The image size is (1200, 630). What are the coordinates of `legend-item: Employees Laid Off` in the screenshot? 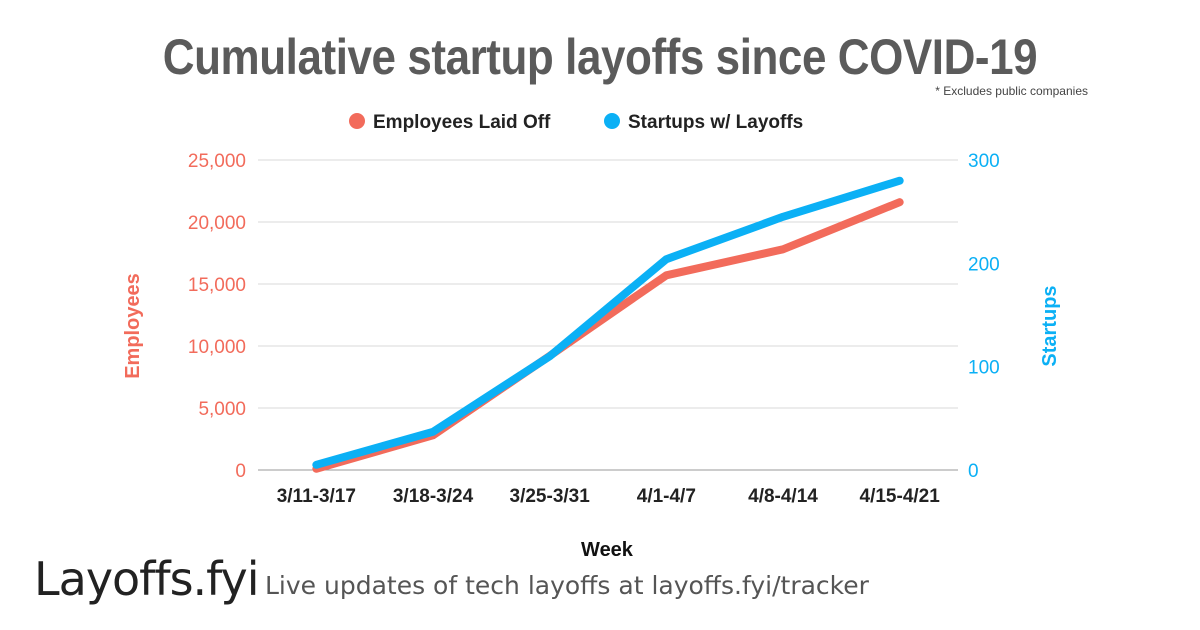 It's located at (450, 122).